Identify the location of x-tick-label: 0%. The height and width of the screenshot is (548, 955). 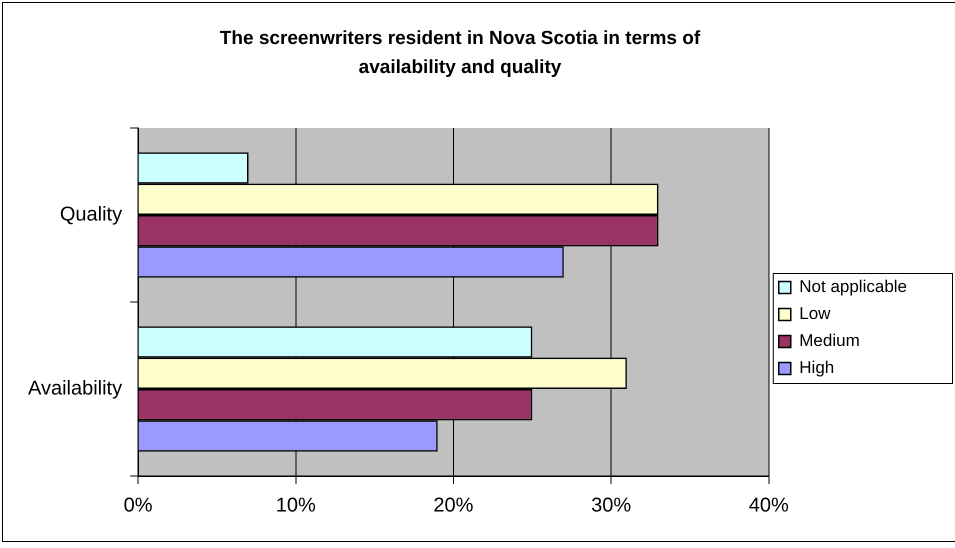
(138, 505).